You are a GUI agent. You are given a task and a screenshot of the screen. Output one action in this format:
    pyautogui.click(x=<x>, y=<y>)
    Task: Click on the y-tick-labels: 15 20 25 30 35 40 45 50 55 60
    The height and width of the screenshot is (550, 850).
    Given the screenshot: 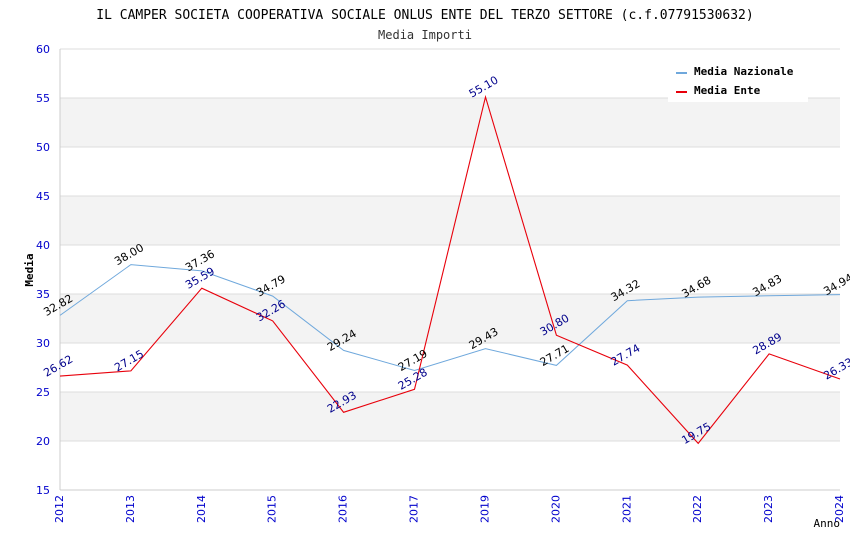 What is the action you would take?
    pyautogui.click(x=43, y=270)
    